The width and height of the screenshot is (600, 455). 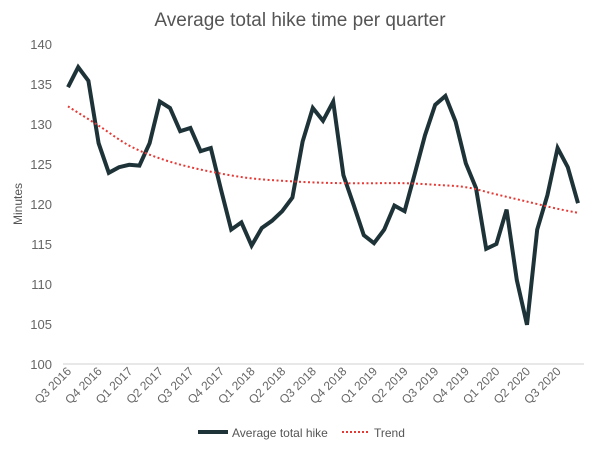 What do you see at coordinates (41, 324) in the screenshot?
I see `y-tick-label: 105` at bounding box center [41, 324].